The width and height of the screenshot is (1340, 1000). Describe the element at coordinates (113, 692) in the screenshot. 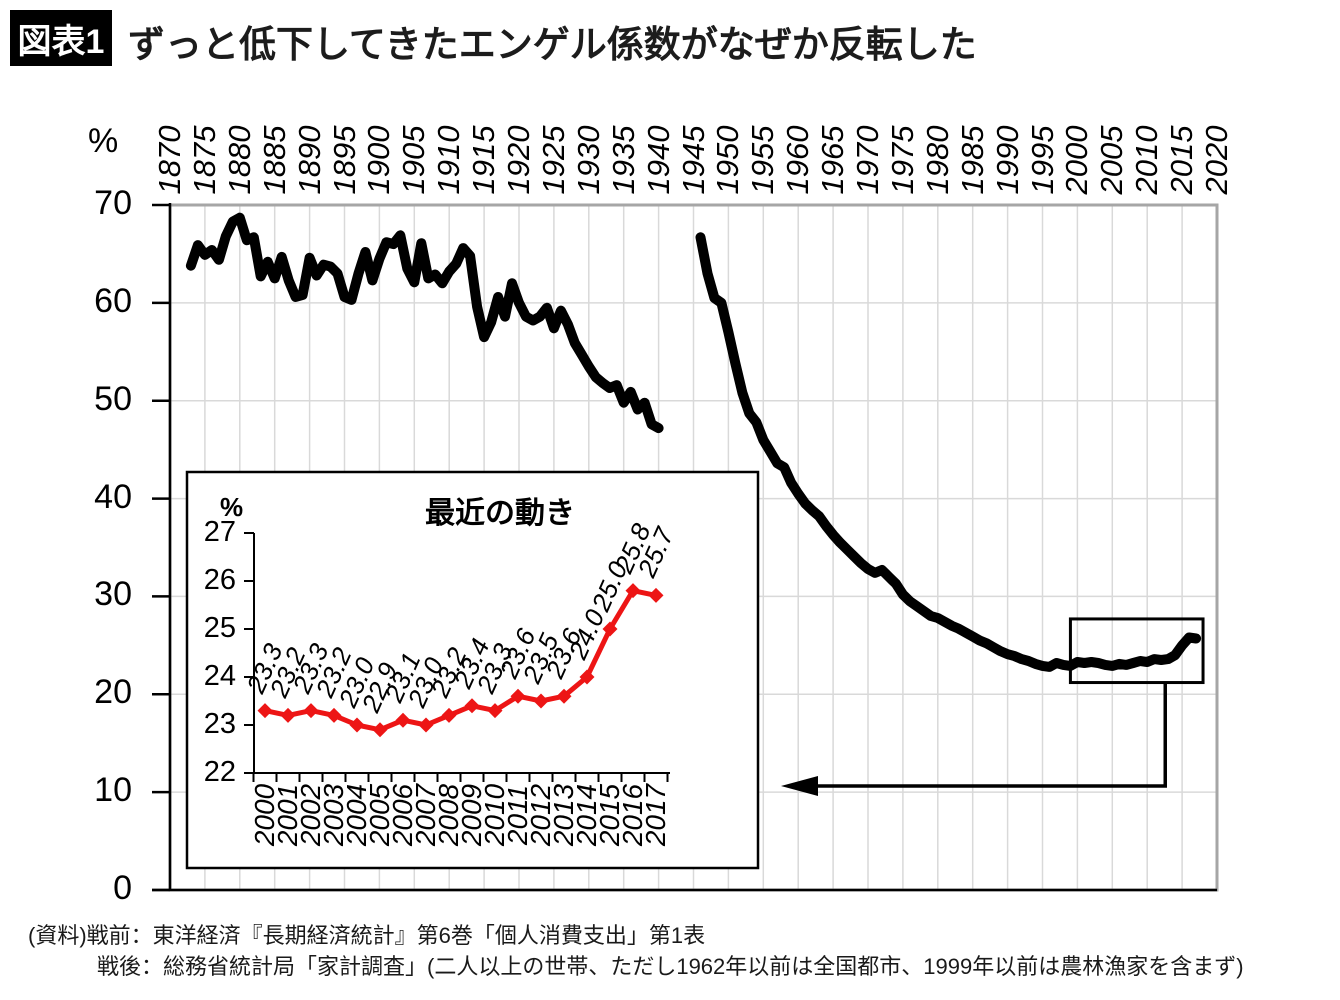

I see `main-y-tick-label: 20` at that location.